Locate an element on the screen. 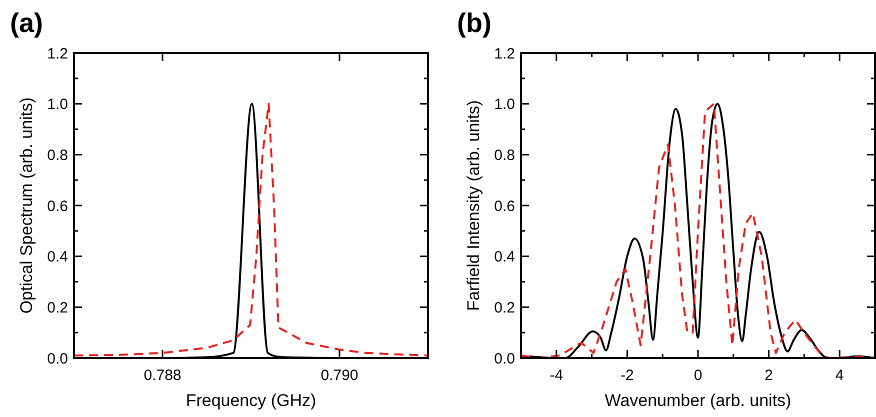 This screenshot has width=876, height=417. x-tick-label: -2 is located at coordinates (627, 375).